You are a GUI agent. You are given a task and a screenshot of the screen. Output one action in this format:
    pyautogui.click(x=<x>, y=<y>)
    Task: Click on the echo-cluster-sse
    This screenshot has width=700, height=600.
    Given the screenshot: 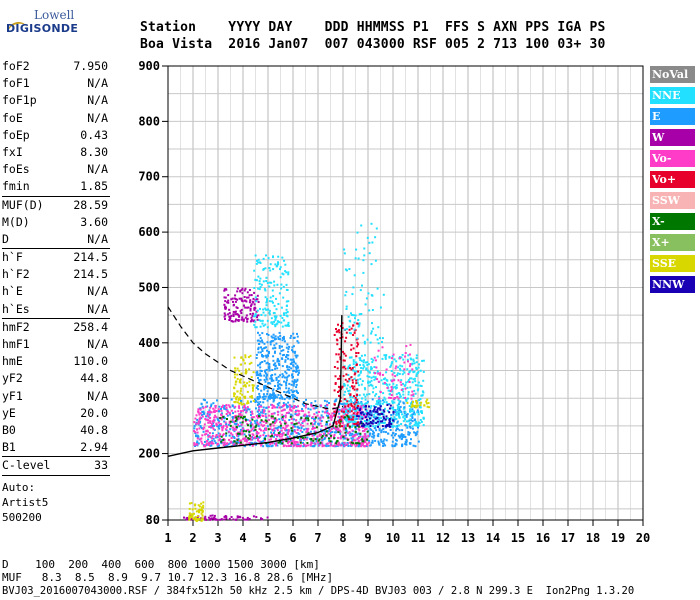 What is the action you would take?
    pyautogui.click(x=418, y=403)
    